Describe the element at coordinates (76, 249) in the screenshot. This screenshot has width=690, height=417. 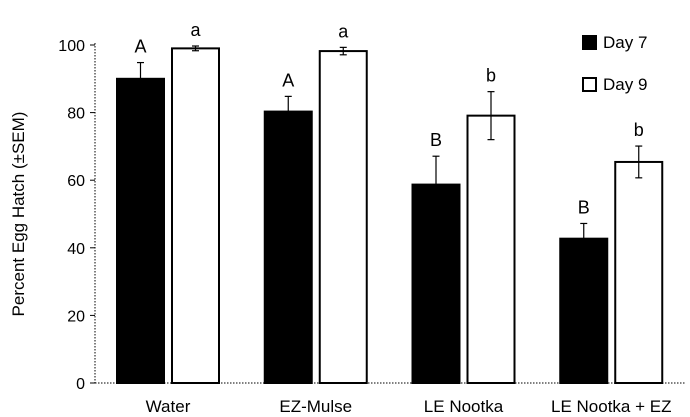
I see `y-tick-label: 40` at that location.